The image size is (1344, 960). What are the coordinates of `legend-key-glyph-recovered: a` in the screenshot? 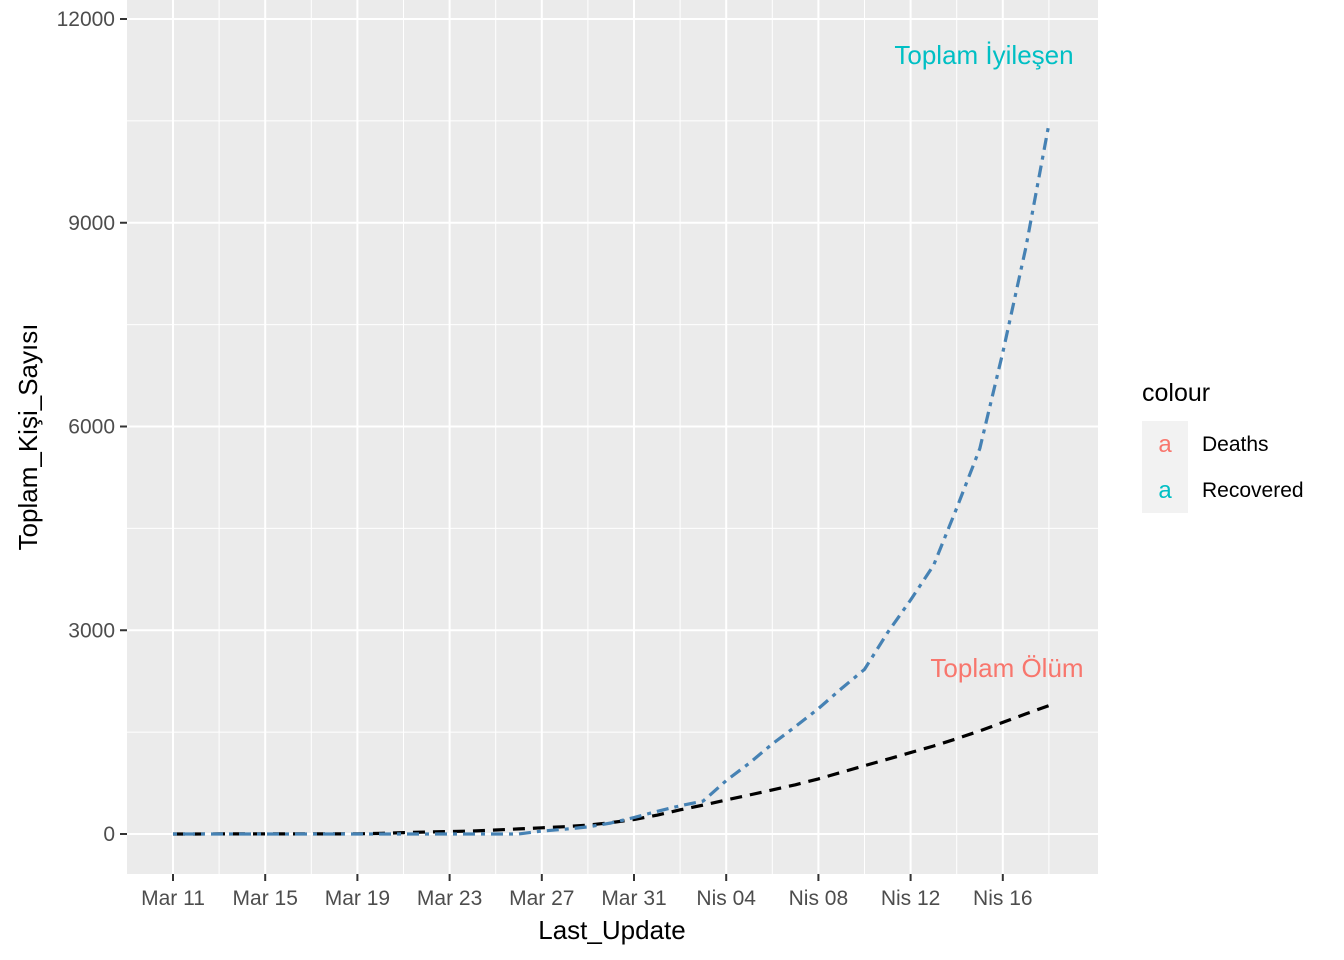 It's located at (1165, 490).